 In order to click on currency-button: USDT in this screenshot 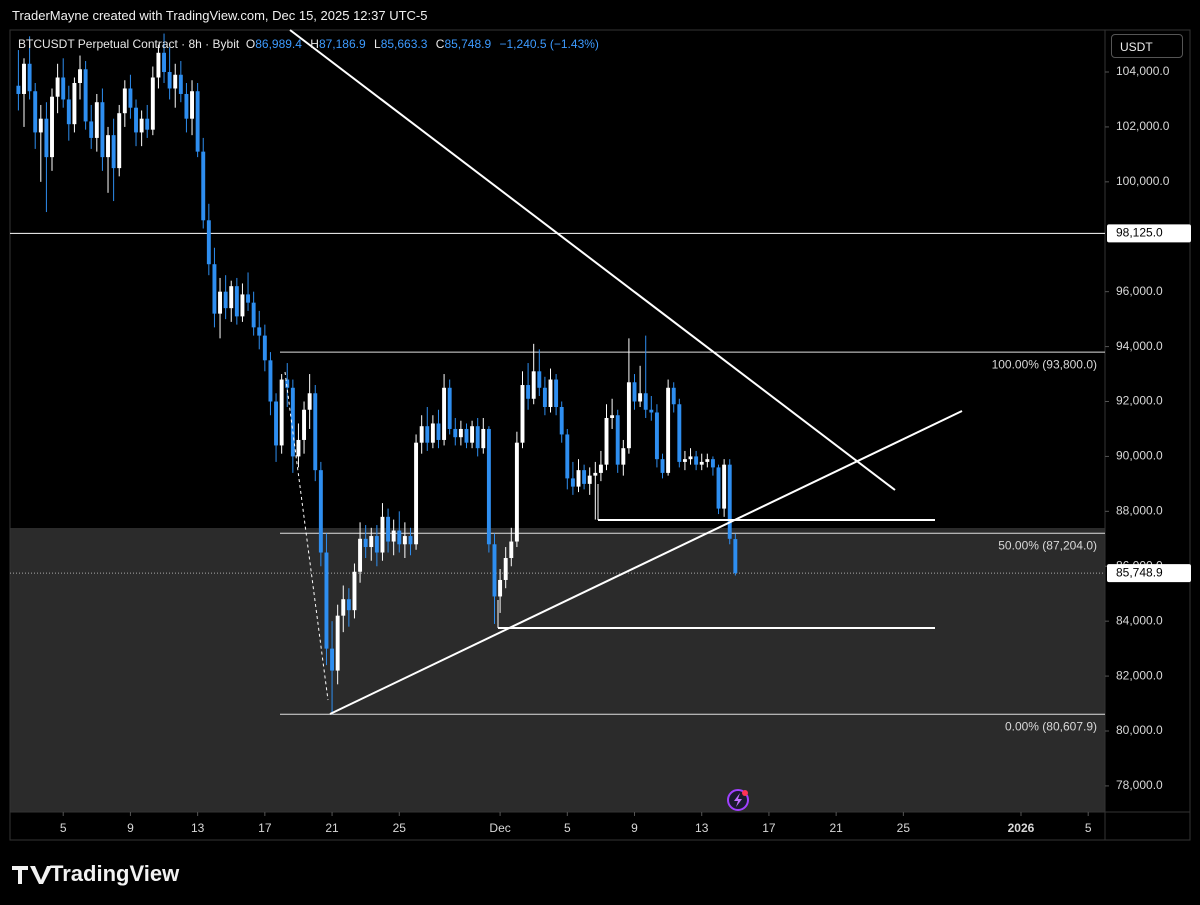, I will do `click(1147, 46)`.